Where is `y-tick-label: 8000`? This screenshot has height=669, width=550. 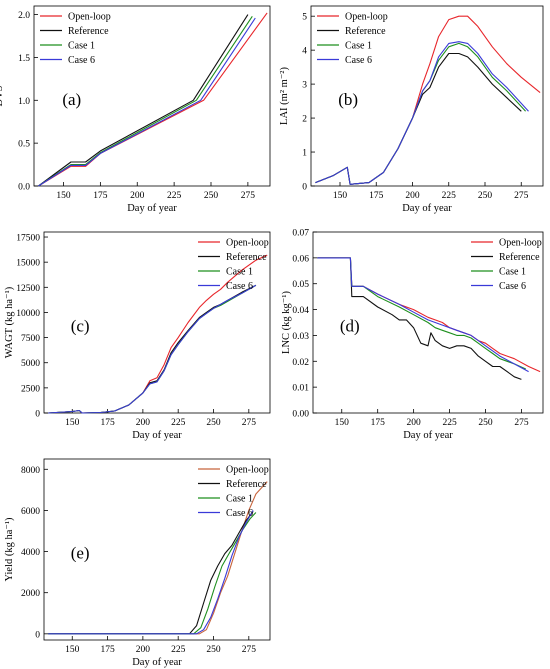
y-tick-label: 8000 is located at coordinates (30, 471).